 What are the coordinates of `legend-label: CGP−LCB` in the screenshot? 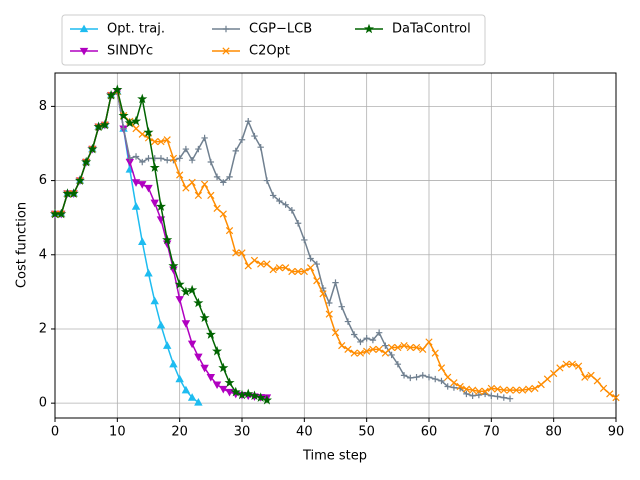 It's located at (280, 29).